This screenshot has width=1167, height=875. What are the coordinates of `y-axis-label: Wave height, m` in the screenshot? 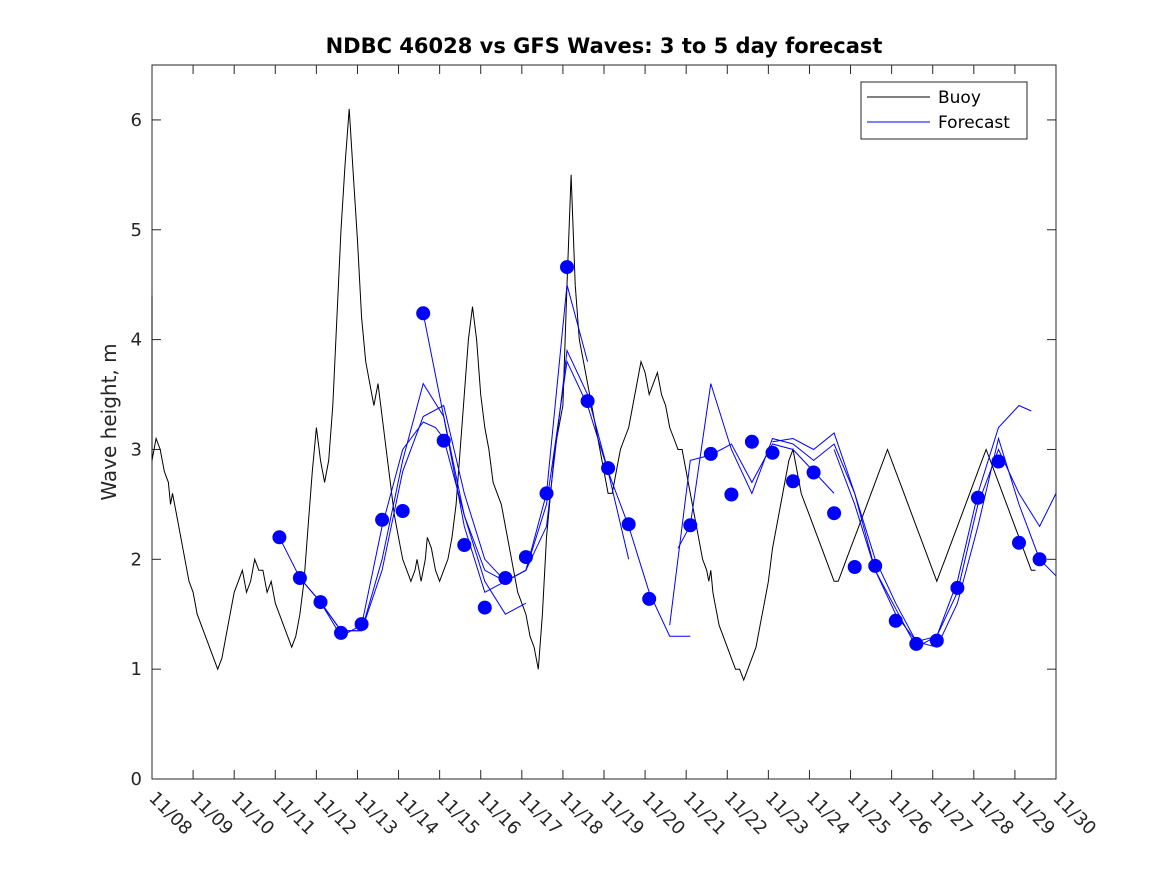 It's located at (109, 421).